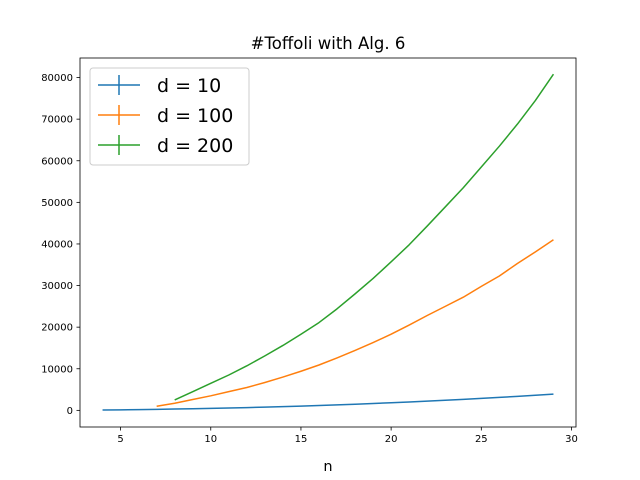  What do you see at coordinates (571, 439) in the screenshot?
I see `x-tick-label: 30` at bounding box center [571, 439].